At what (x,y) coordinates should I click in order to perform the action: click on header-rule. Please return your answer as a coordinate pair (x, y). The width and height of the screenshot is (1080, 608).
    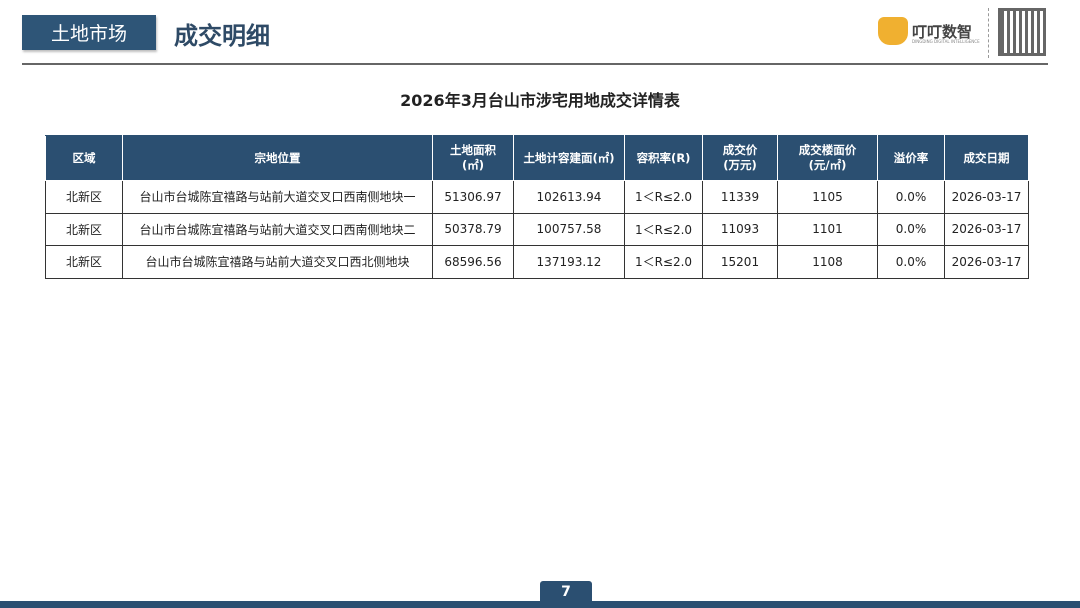
    Looking at the image, I should click on (535, 64).